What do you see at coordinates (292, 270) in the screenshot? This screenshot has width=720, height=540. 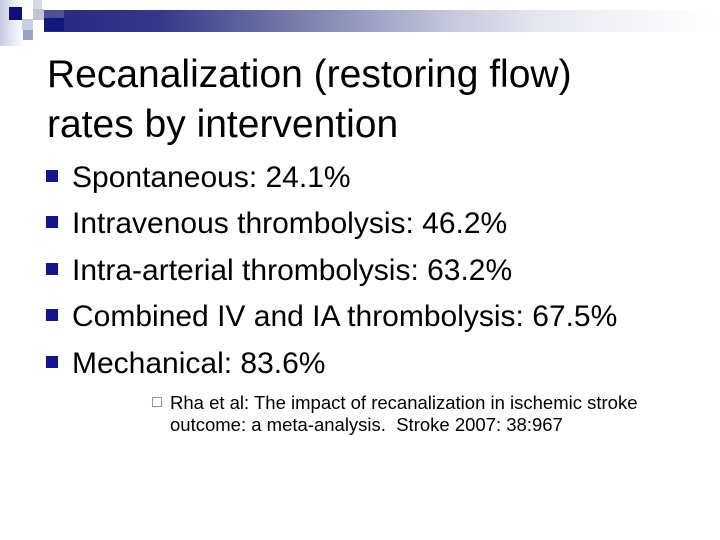 I see `list-item-label: Intra-arterial thrombolysis: 63.2%` at bounding box center [292, 270].